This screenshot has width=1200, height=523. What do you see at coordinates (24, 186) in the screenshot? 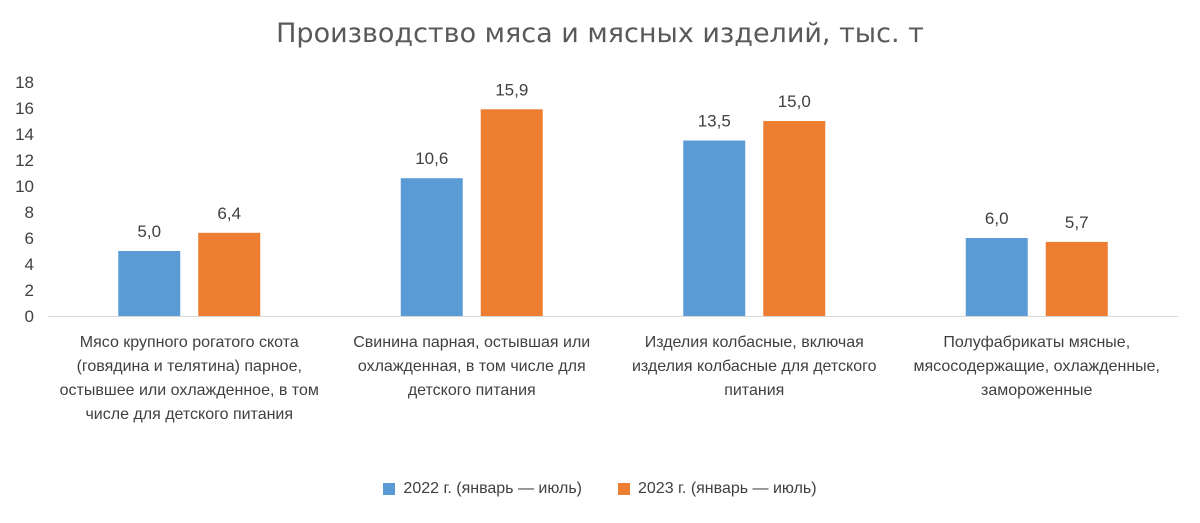
I see `y-tick-label: 10` at bounding box center [24, 186].